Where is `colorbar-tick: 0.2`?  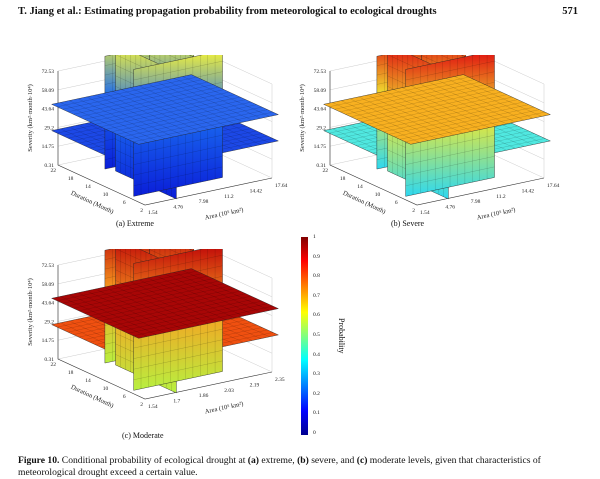 colorbar-tick: 0.2 is located at coordinates (316, 393).